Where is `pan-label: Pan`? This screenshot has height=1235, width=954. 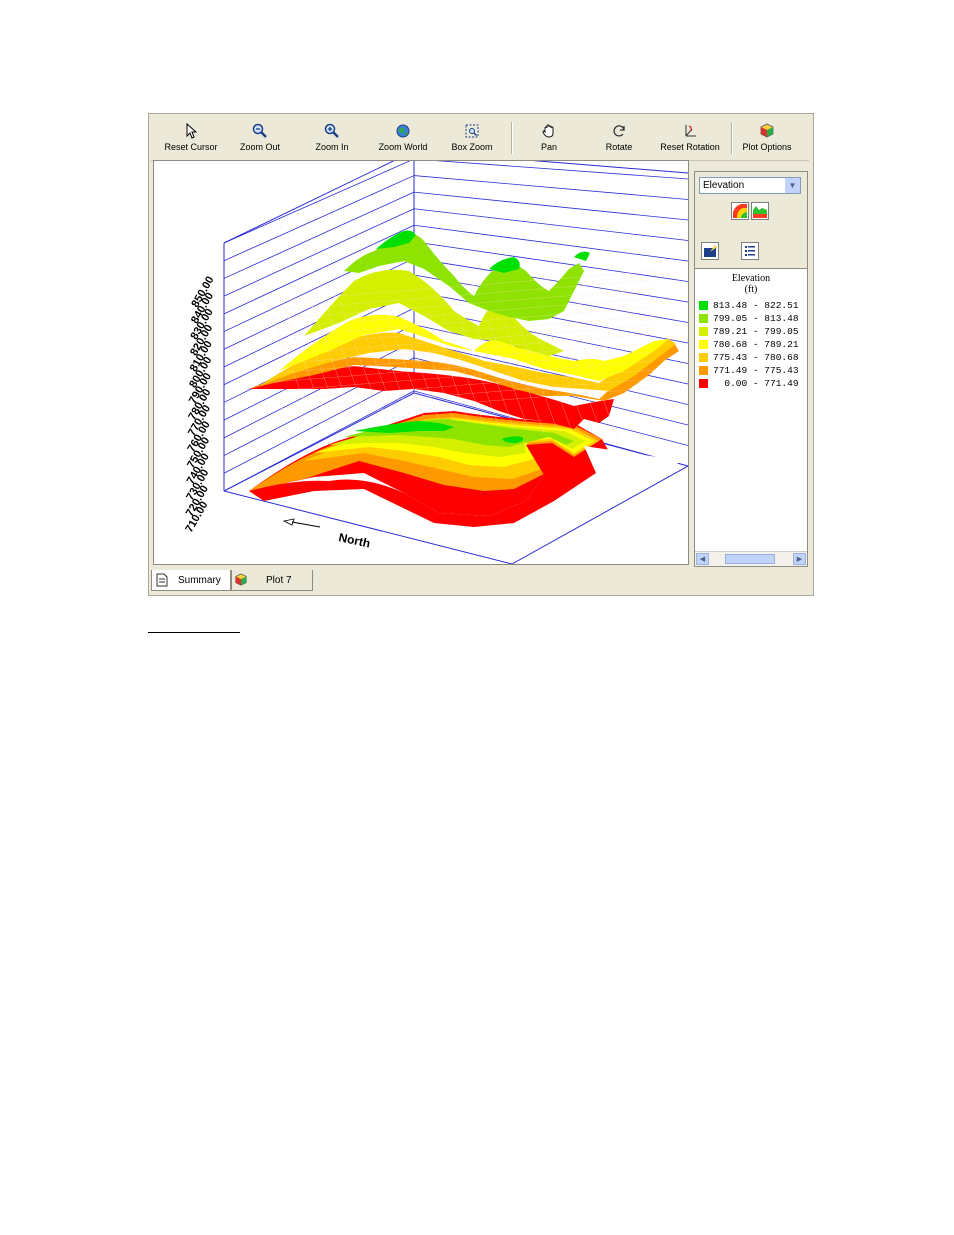 pan-label: Pan is located at coordinates (548, 147).